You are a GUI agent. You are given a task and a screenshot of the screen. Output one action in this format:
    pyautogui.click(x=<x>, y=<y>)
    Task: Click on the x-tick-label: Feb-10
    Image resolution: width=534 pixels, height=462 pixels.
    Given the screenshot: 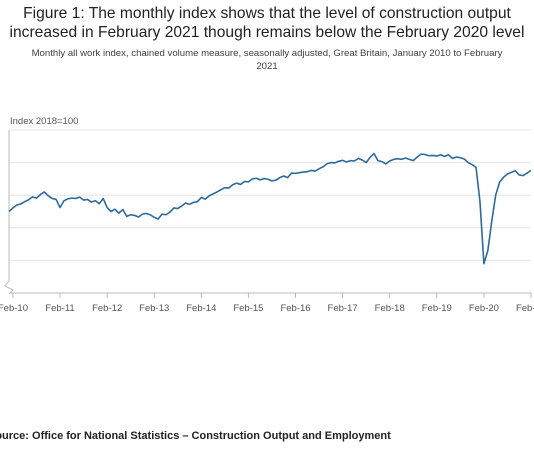 What is the action you would take?
    pyautogui.click(x=14, y=308)
    